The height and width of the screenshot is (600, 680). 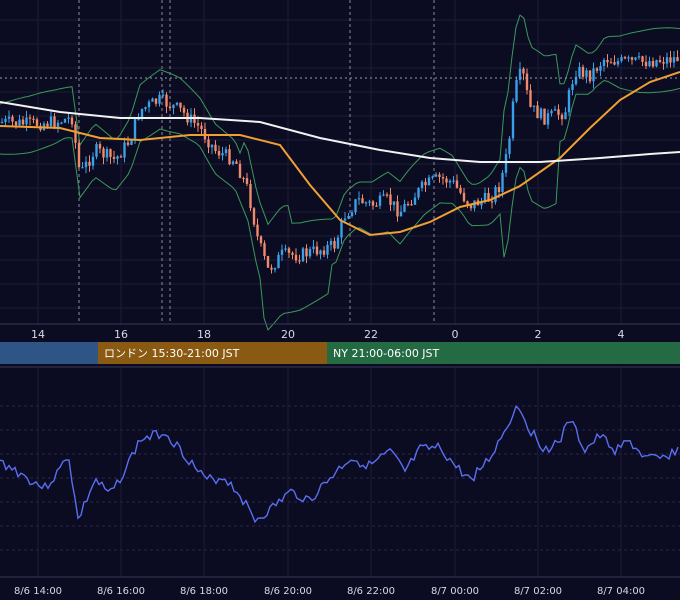 I want to click on session-ny, so click(x=503, y=353).